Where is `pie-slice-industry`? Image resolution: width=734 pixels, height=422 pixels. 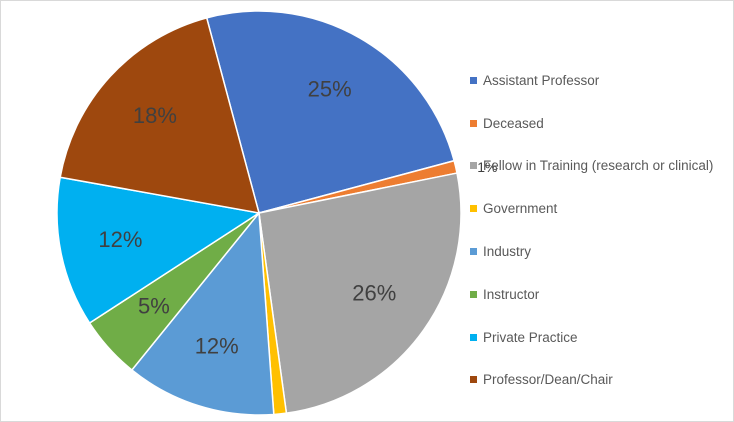 pie-slice-industry is located at coordinates (202, 313).